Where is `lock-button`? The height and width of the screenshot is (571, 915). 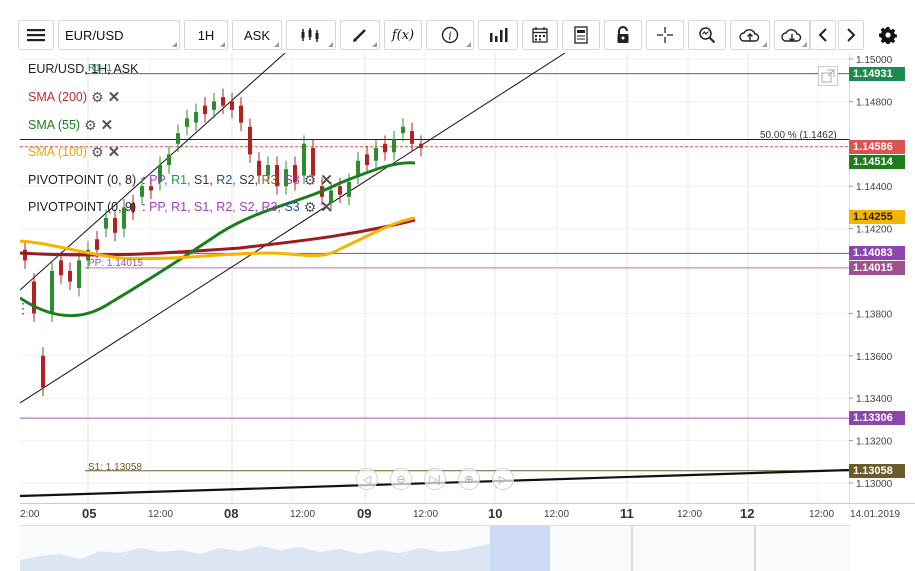
lock-button is located at coordinates (623, 35).